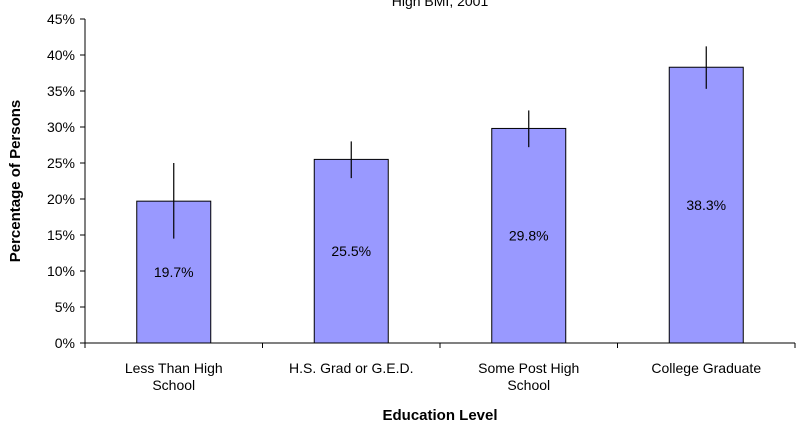 Image resolution: width=799 pixels, height=427 pixels. I want to click on y-tick-label: 30%, so click(61, 127).